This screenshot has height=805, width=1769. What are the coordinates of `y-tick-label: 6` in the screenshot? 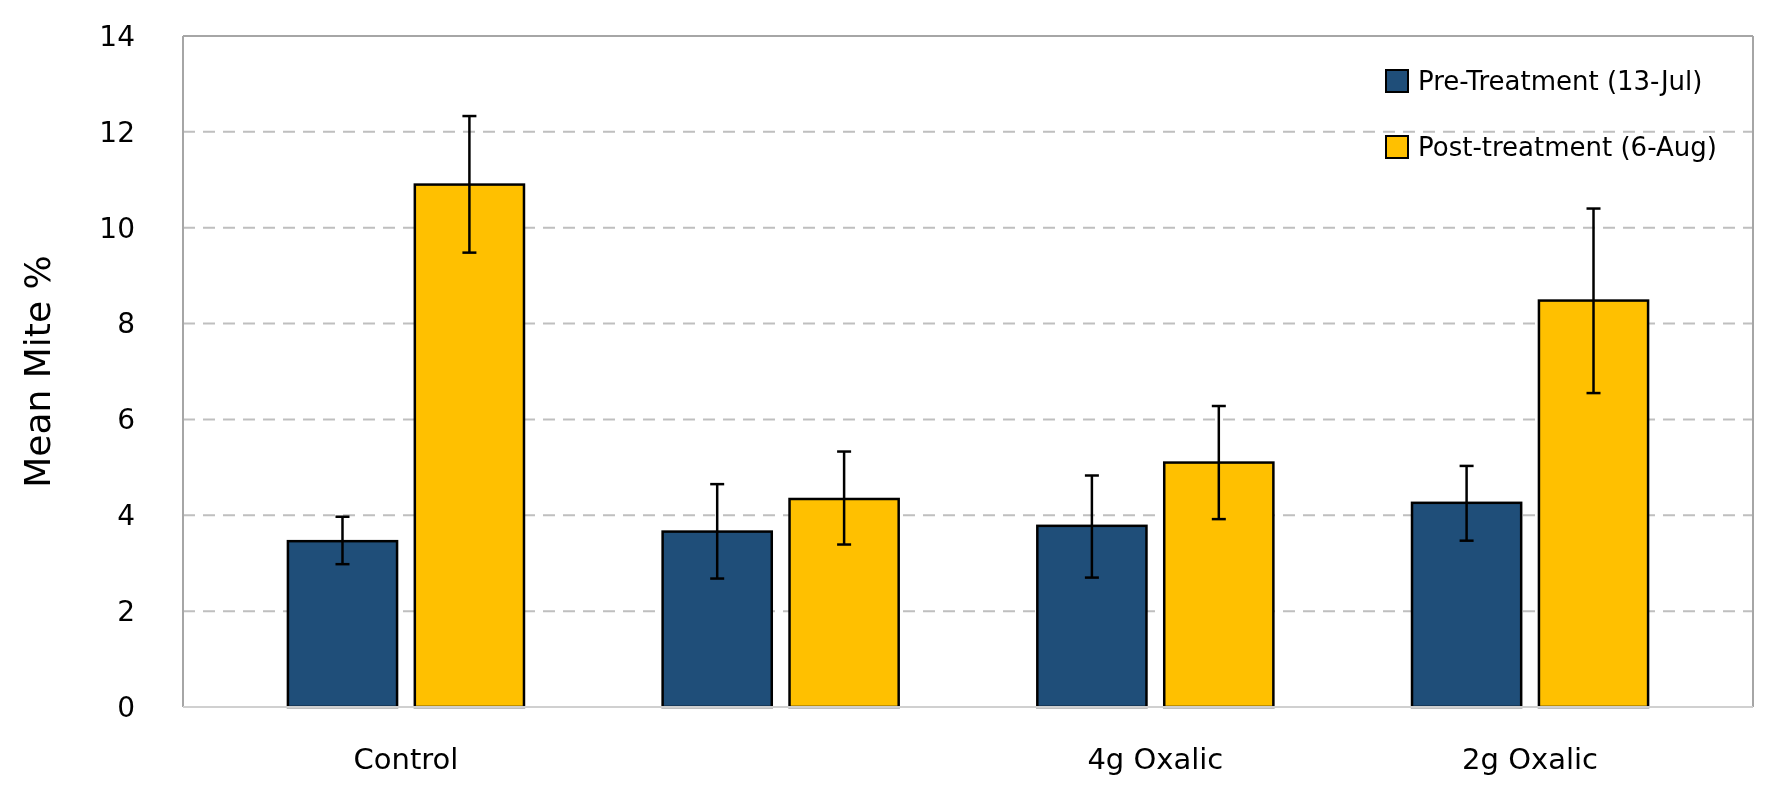 It's located at (126, 420).